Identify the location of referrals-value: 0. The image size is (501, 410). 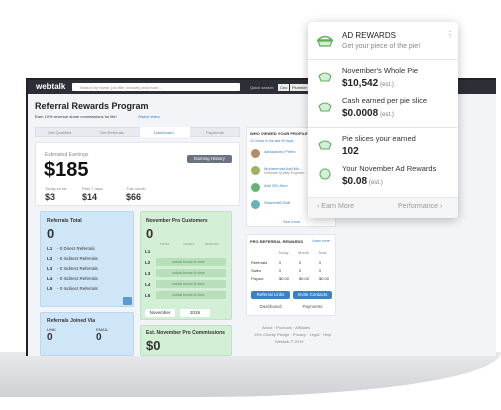
(51, 233).